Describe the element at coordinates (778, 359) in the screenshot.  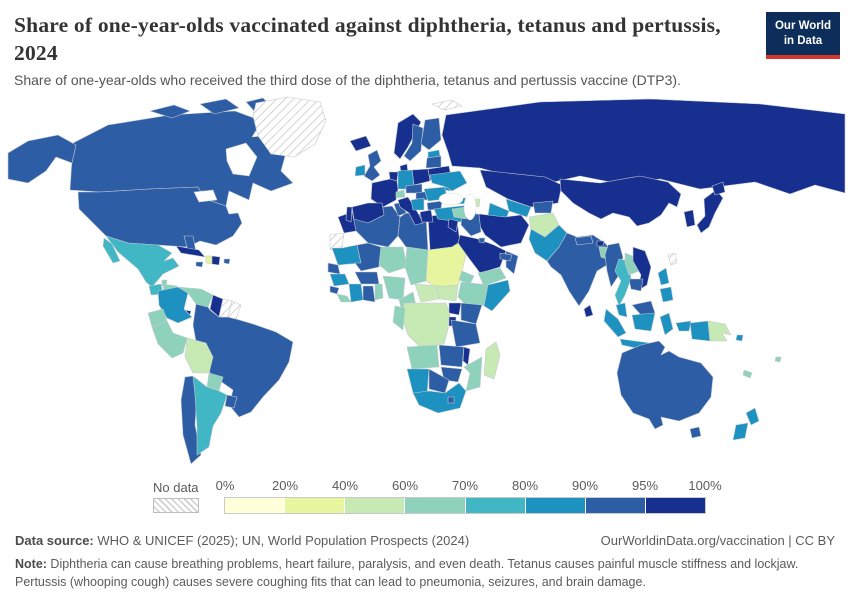
I see `country-fiji` at that location.